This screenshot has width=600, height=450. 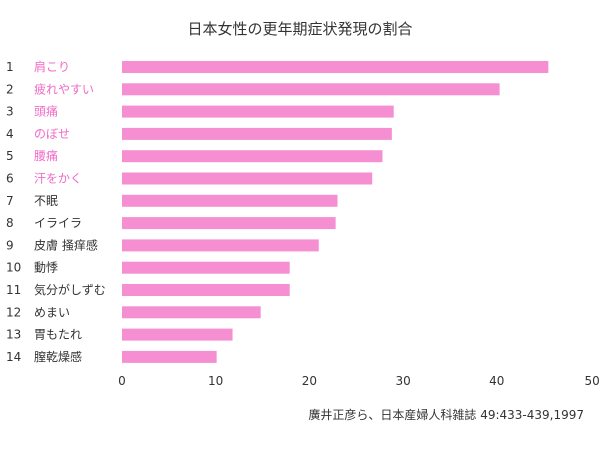 I want to click on rank-label: 6, so click(x=10, y=179).